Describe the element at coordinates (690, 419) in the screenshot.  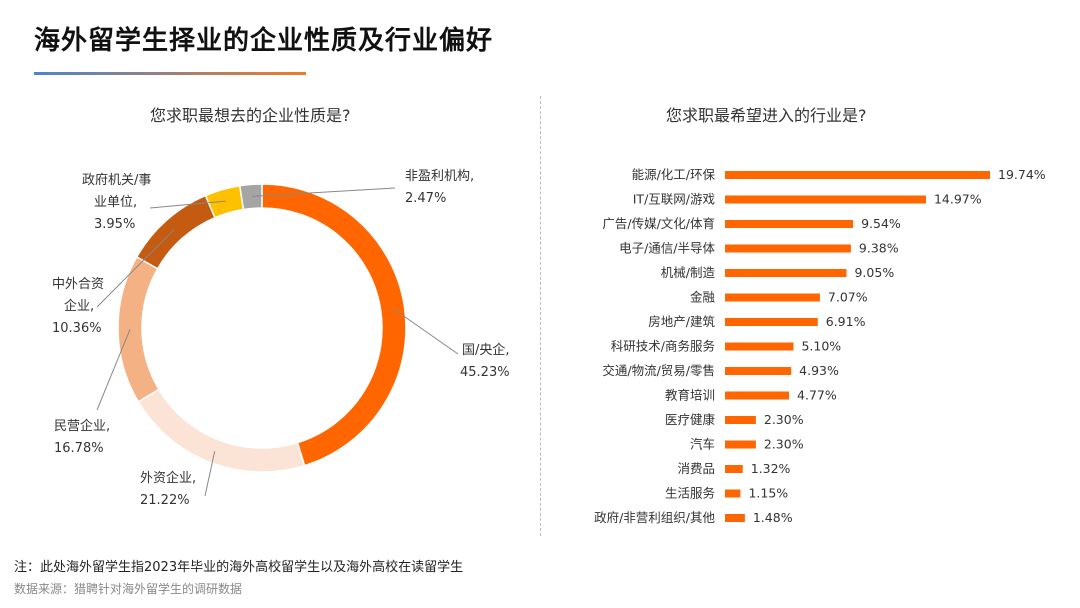
I see `bar-category-label: 医疗健康` at that location.